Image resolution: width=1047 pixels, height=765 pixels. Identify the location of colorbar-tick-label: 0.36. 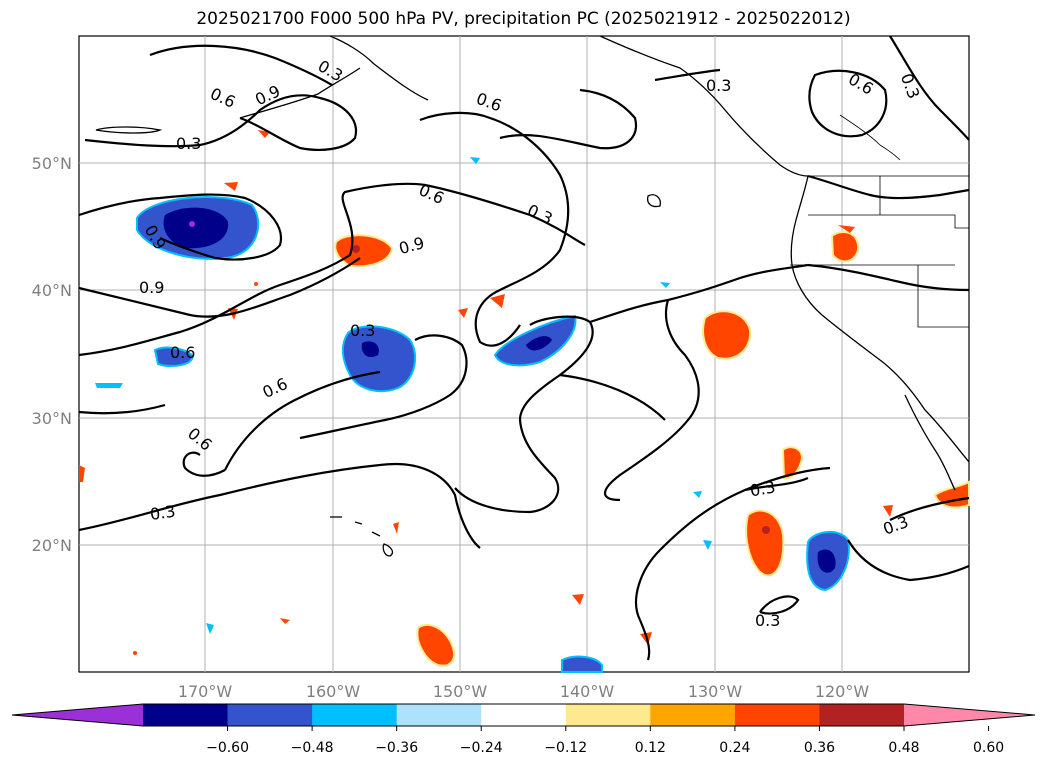
(819, 748).